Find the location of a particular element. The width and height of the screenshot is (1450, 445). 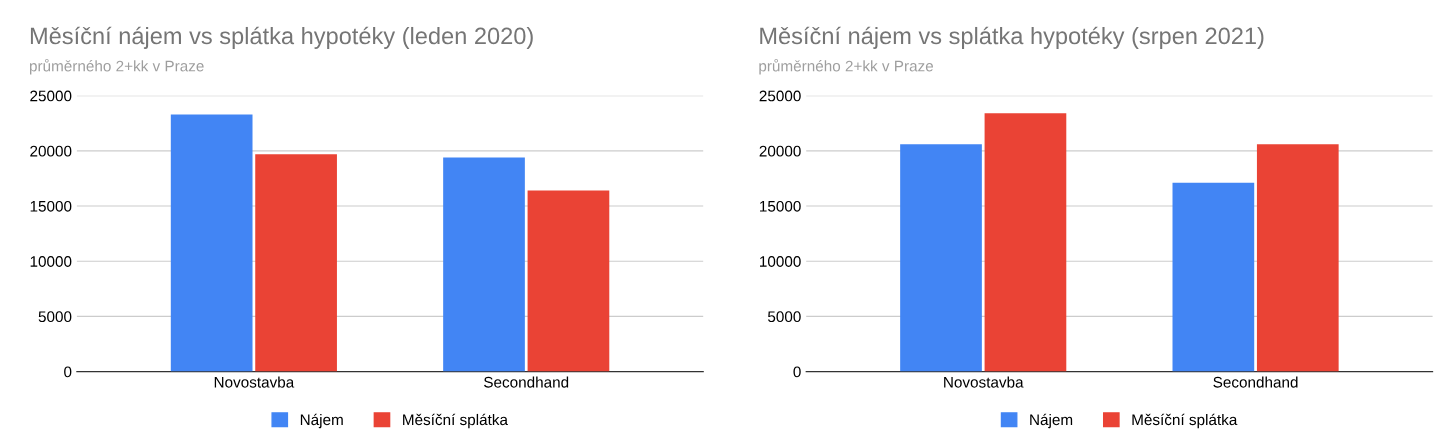

chart-title: Měsíční nájem vs splátka hypotéky (srpen 2021) is located at coordinates (1012, 37).